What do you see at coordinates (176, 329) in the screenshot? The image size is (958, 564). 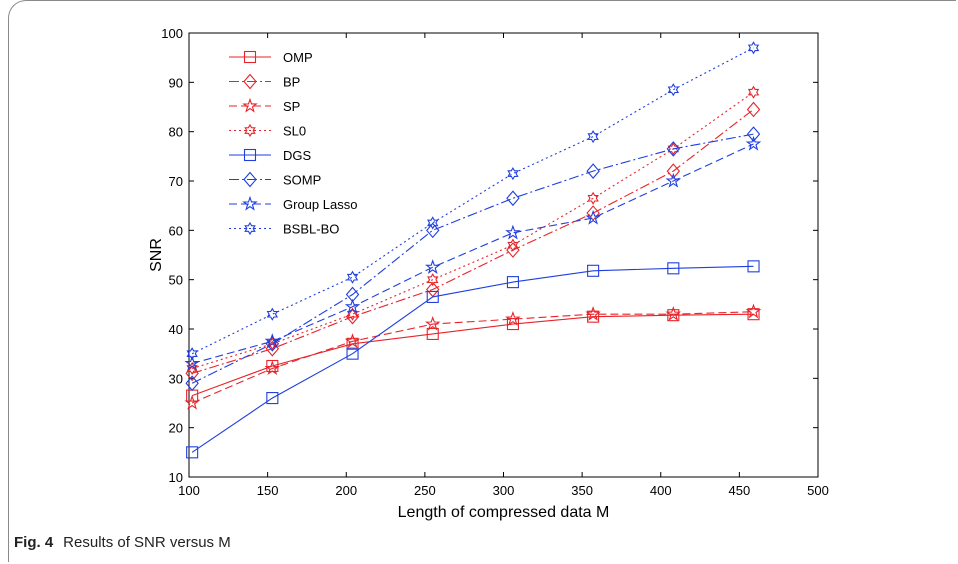 I see `y-tick-label: 40` at bounding box center [176, 329].